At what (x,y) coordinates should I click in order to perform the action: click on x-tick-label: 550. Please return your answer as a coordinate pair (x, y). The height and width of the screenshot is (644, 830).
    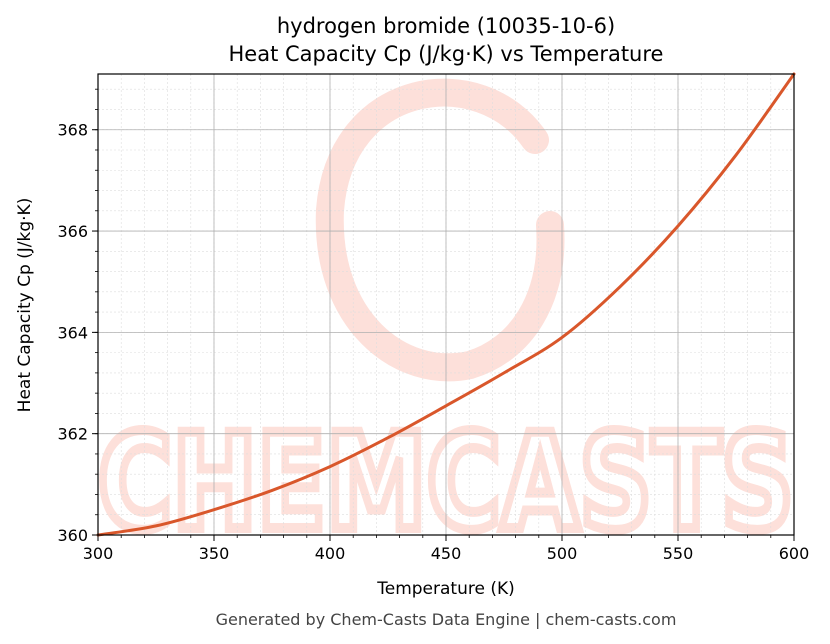
    Looking at the image, I should click on (678, 553).